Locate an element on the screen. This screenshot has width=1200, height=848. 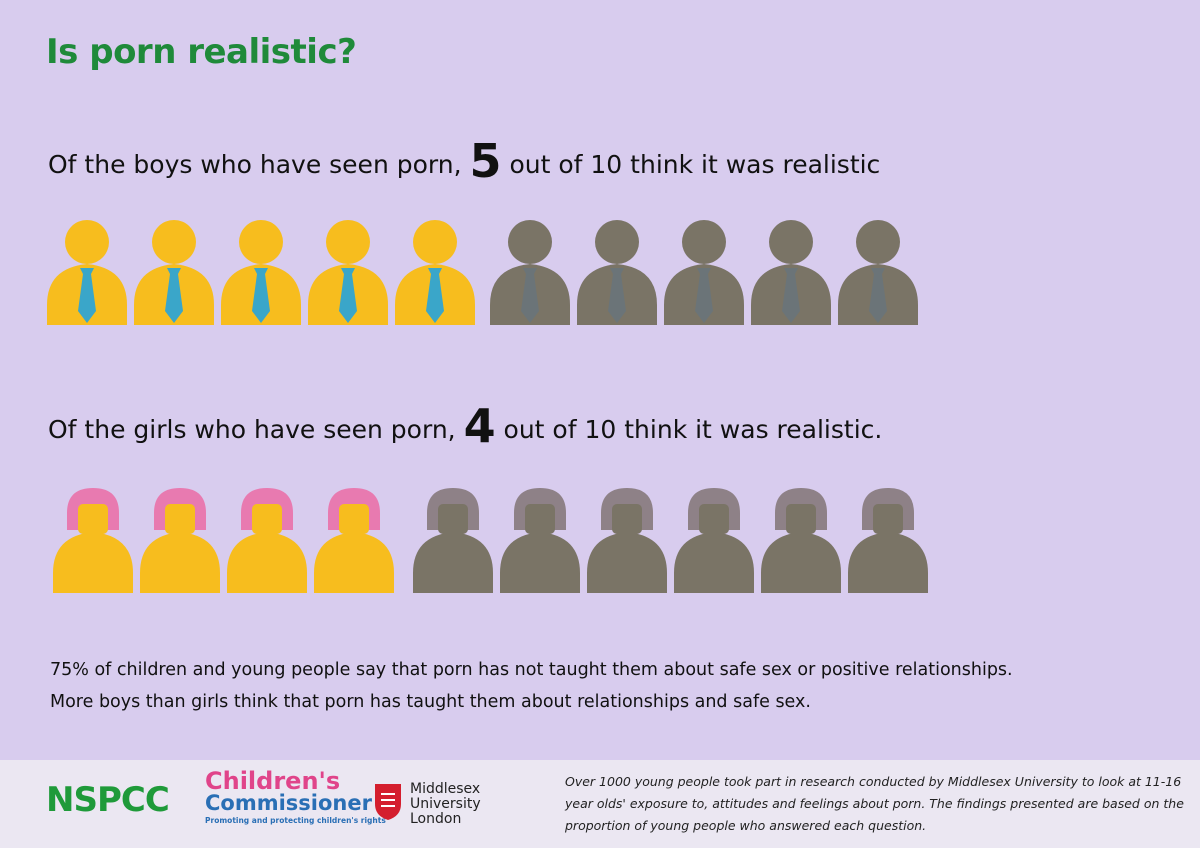
title: Is porn realistic? is located at coordinates (201, 52).